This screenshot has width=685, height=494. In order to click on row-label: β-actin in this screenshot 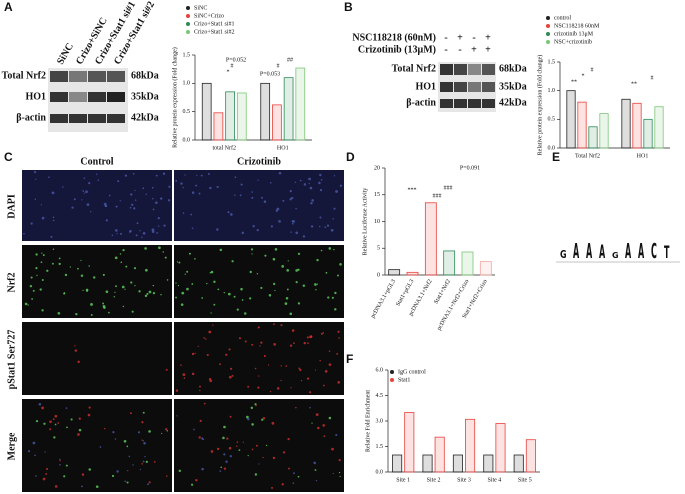, I will do `click(31, 117)`.